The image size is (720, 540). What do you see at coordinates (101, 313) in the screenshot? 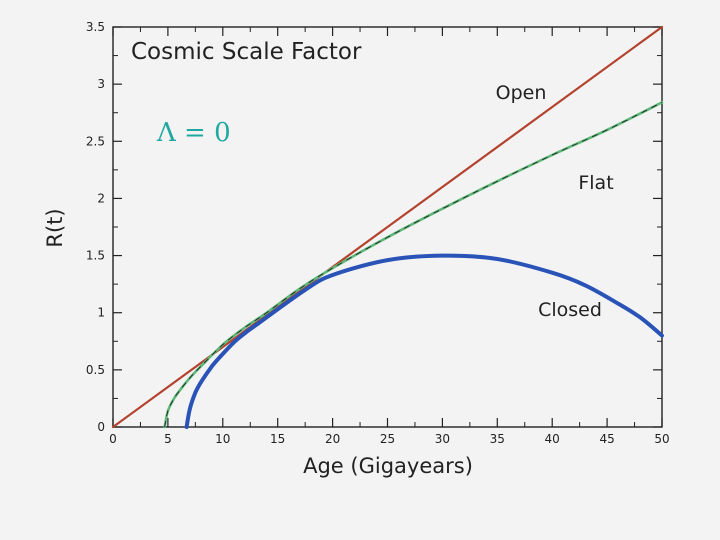
I see `y-tick-label: 1` at bounding box center [101, 313].